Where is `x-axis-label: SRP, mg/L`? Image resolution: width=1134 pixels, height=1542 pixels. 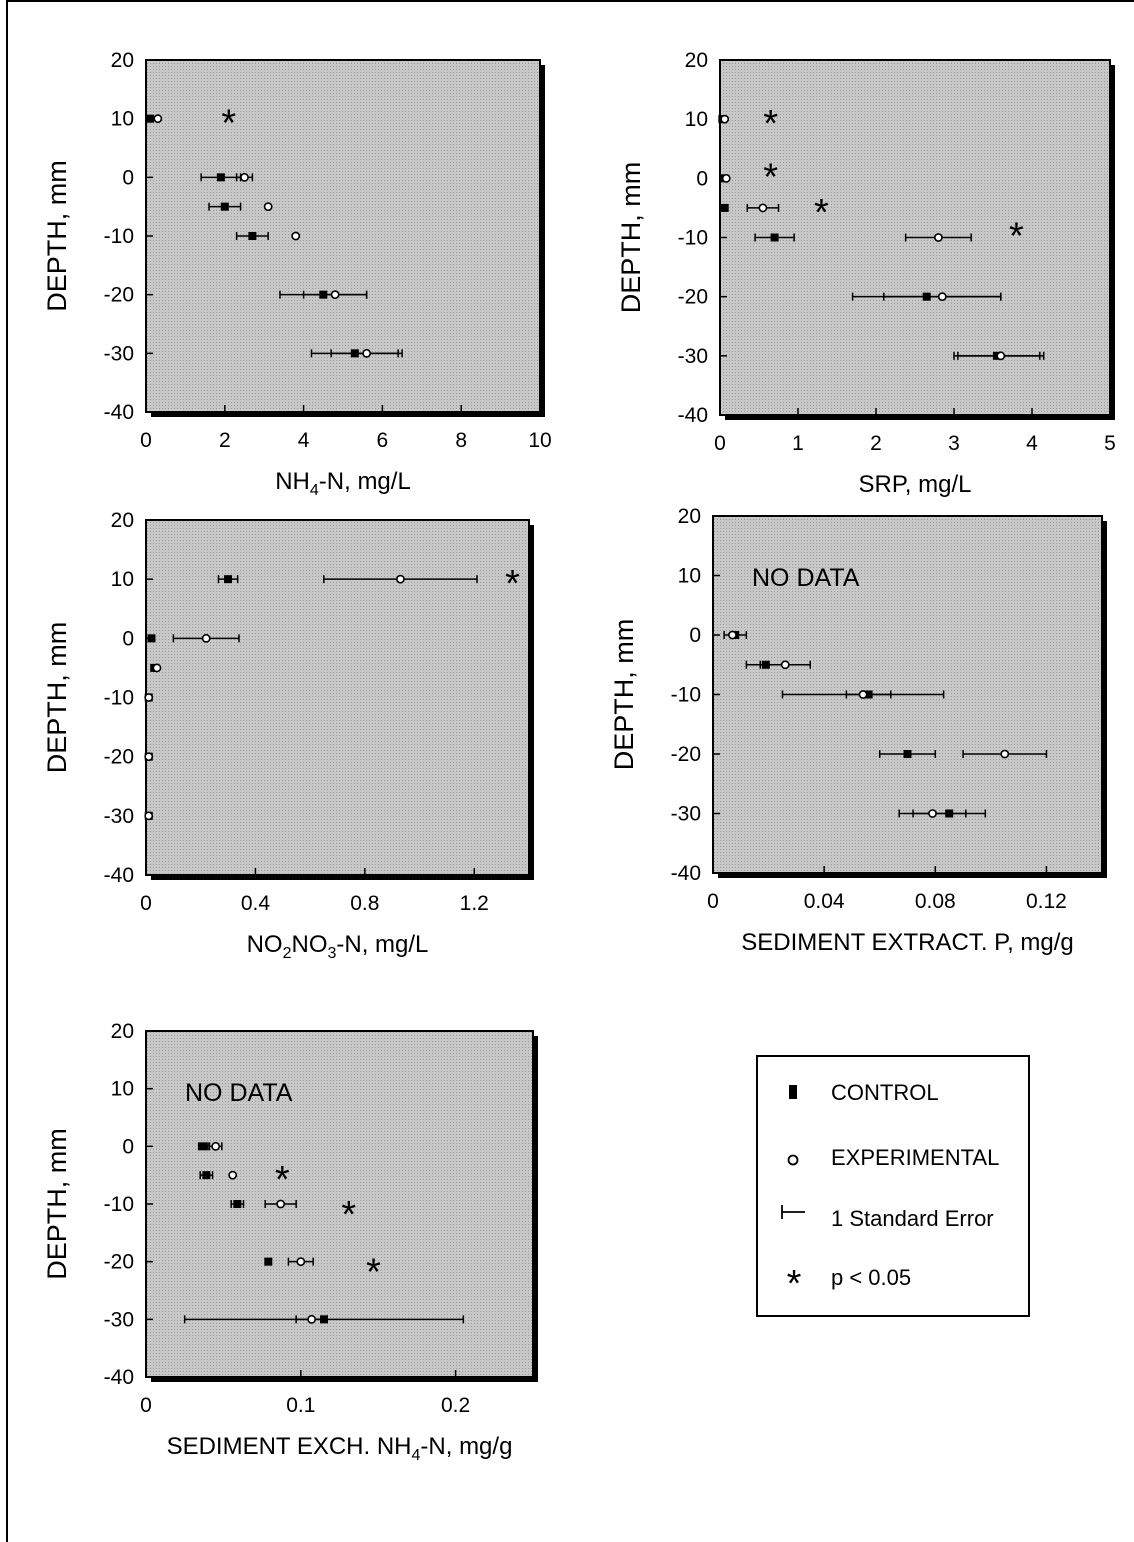 x-axis-label: SRP, mg/L is located at coordinates (915, 484).